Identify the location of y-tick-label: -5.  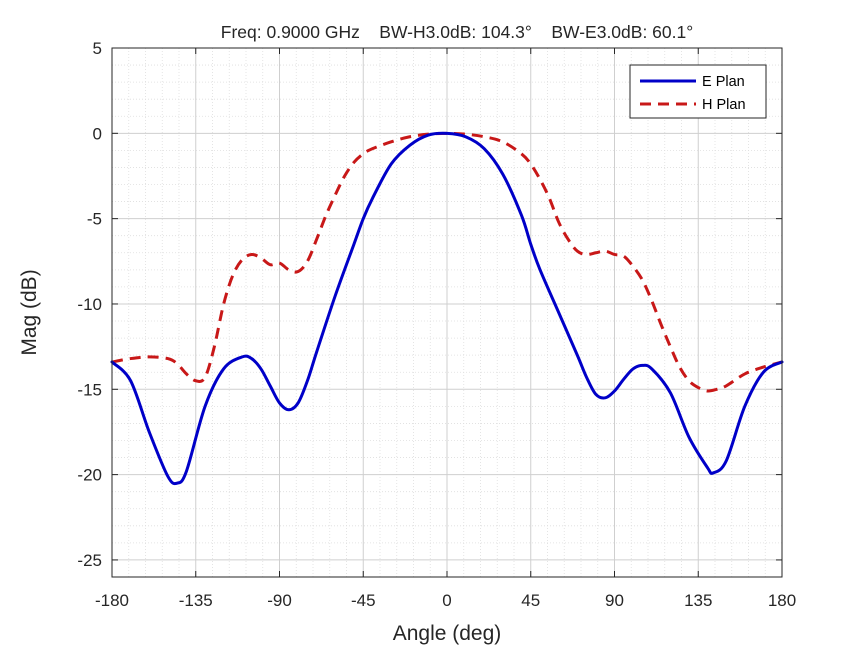
(94, 219).